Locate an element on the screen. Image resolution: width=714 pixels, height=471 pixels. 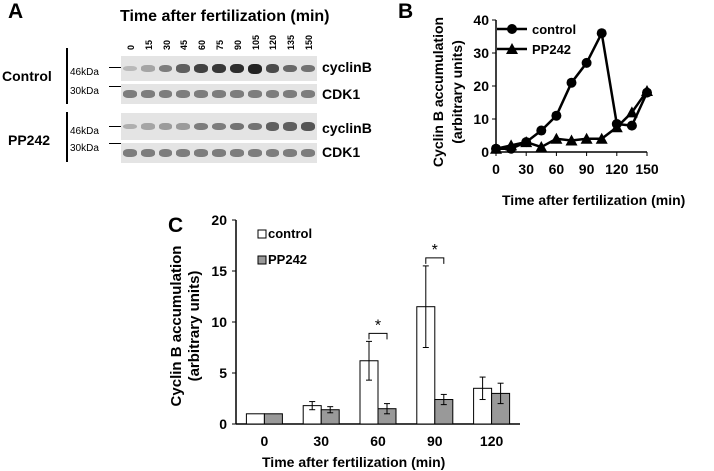
y-axis-label-line1: Cyclin B accumulation is located at coordinates (176, 326).